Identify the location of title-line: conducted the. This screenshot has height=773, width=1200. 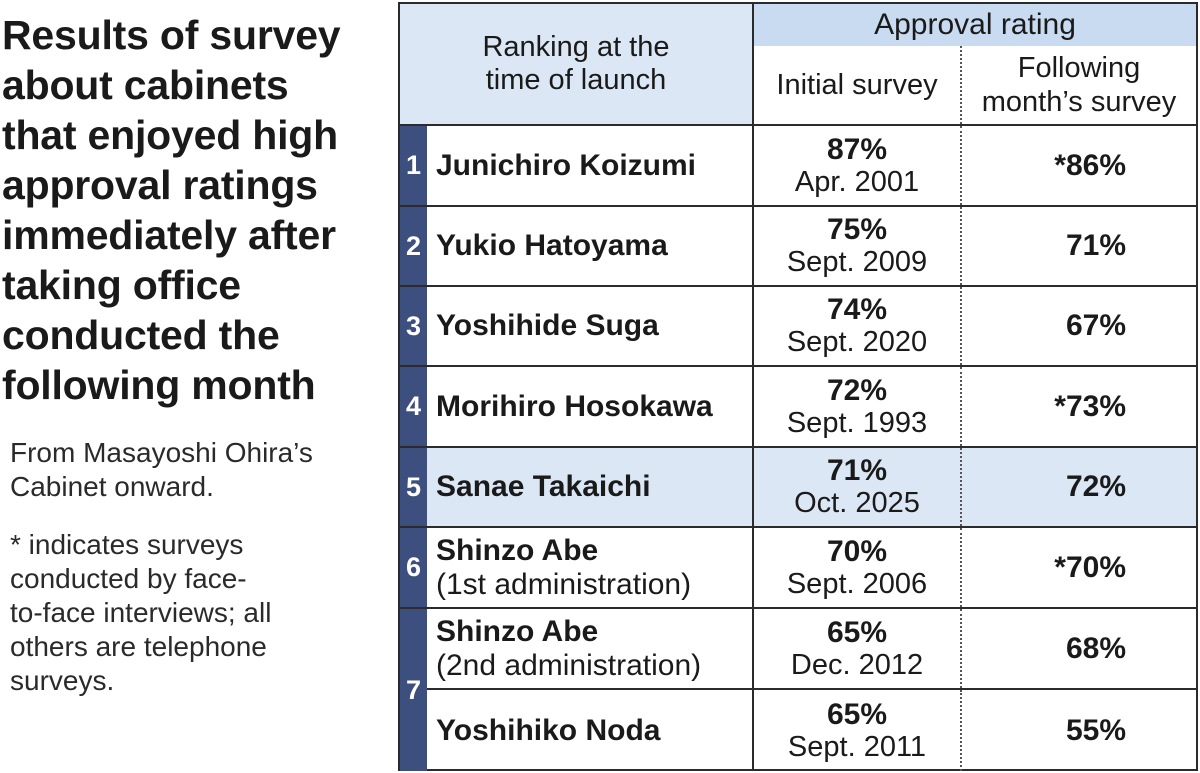
(141, 335).